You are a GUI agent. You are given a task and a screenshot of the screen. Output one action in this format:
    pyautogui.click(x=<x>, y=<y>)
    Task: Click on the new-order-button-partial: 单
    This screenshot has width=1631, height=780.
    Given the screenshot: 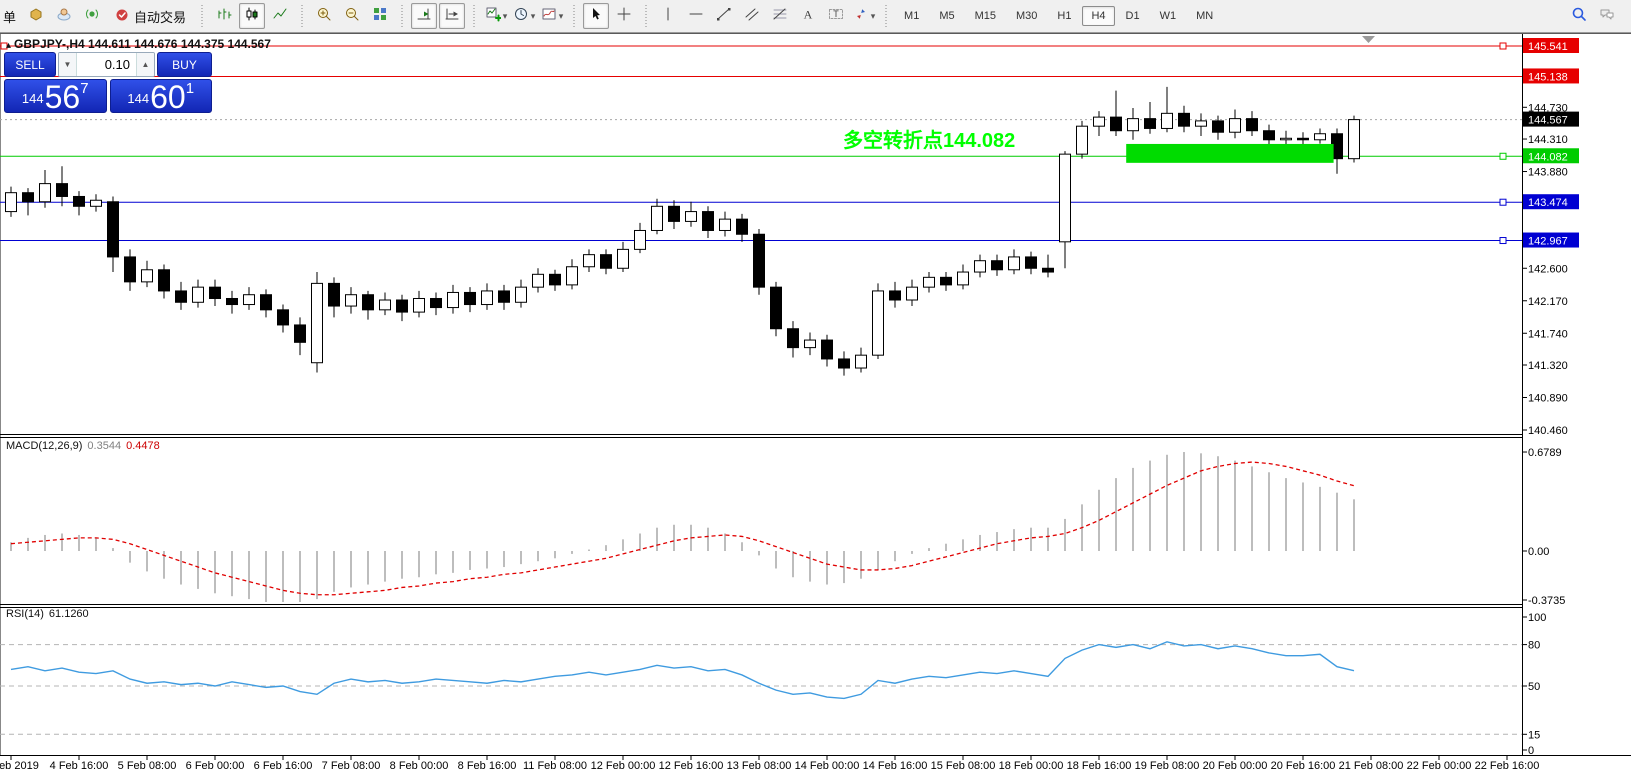 What is the action you would take?
    pyautogui.click(x=10, y=17)
    